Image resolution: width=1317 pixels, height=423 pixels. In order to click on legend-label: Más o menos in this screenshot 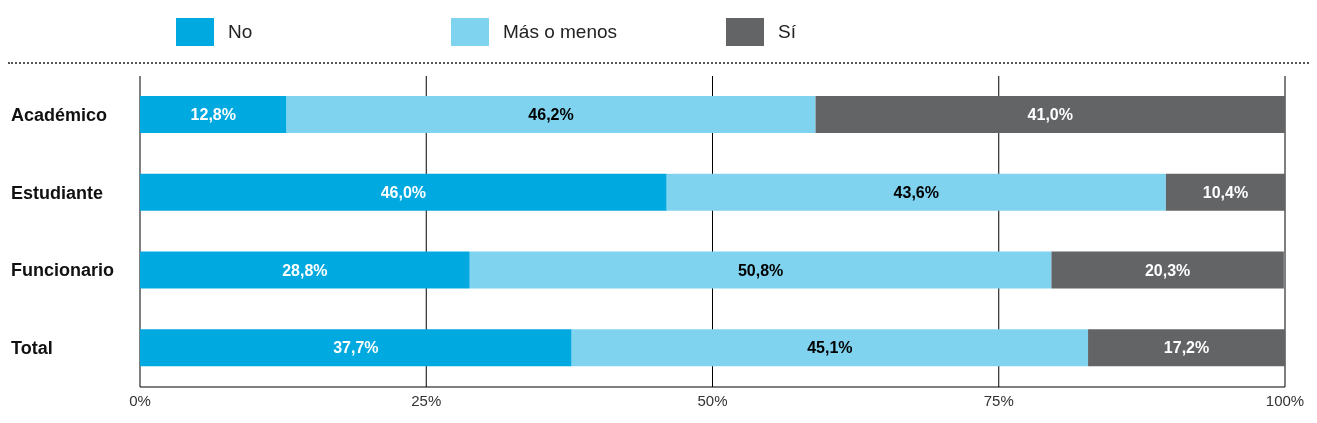, I will do `click(560, 32)`.